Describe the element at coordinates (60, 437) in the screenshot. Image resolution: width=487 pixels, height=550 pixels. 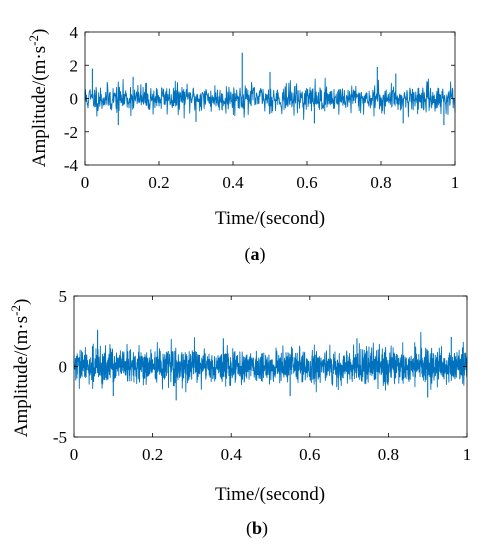
I see `y-tick-label: -5` at that location.